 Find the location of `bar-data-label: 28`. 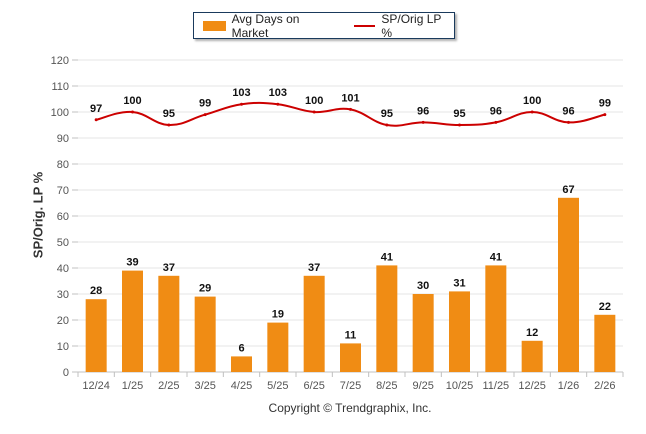

bar-data-label: 28 is located at coordinates (96, 291).